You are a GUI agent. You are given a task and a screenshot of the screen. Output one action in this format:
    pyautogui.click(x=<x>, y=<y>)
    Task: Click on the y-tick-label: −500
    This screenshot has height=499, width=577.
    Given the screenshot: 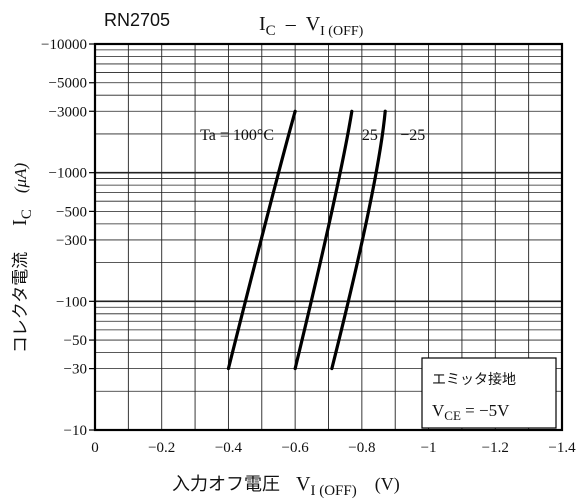 What is the action you would take?
    pyautogui.click(x=71, y=212)
    